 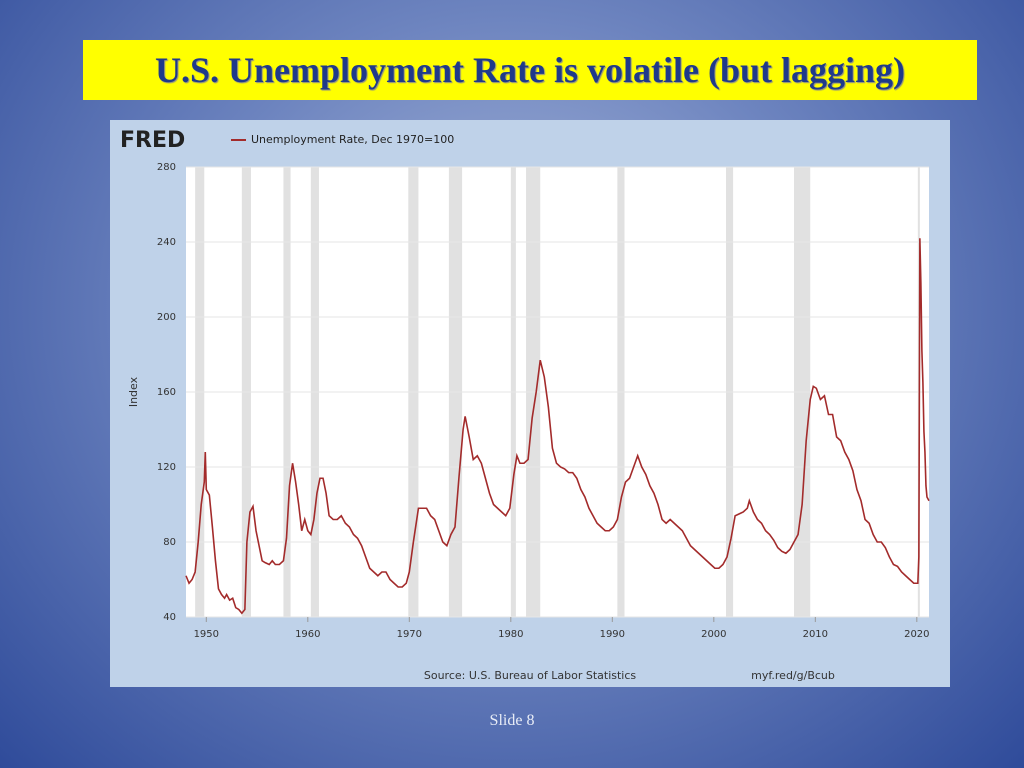 What do you see at coordinates (510, 634) in the screenshot?
I see `x-tick-label: 1980` at bounding box center [510, 634].